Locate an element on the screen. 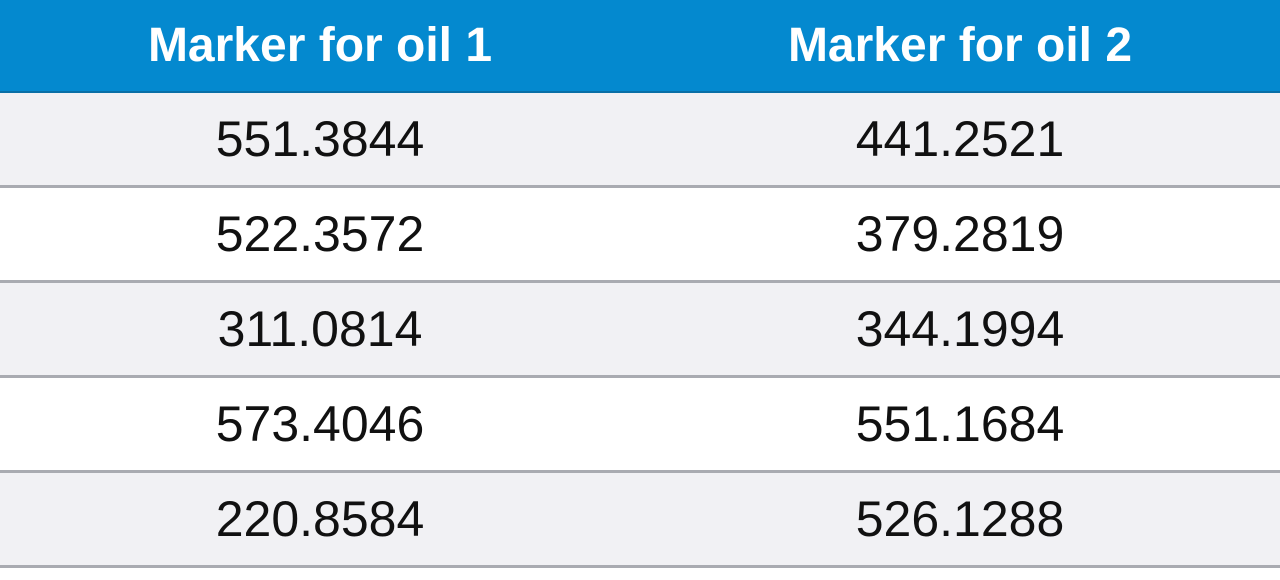 The image size is (1280, 580). cell-oil-1: 551.3844 is located at coordinates (320, 139).